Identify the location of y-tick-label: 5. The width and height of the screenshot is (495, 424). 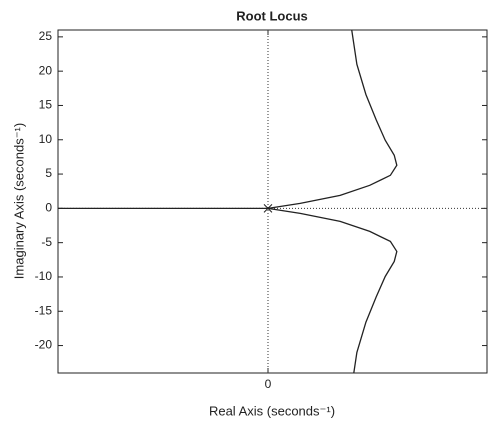
(48, 173).